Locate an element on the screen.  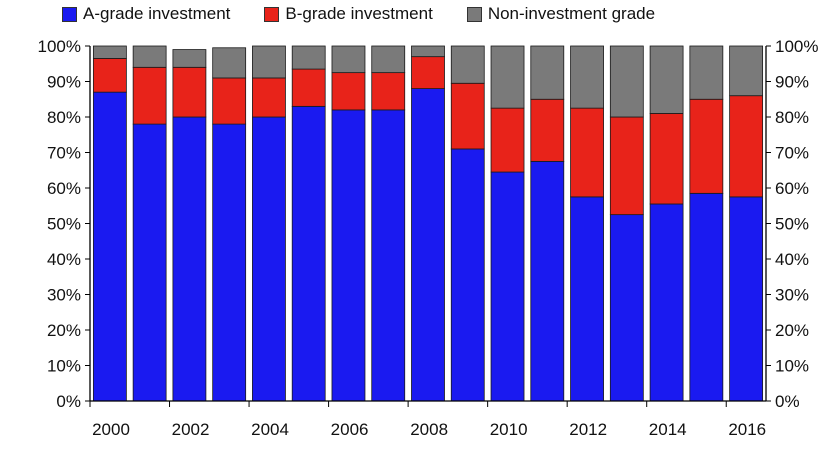
y-tick-label-right-2: 20% is located at coordinates (792, 330).